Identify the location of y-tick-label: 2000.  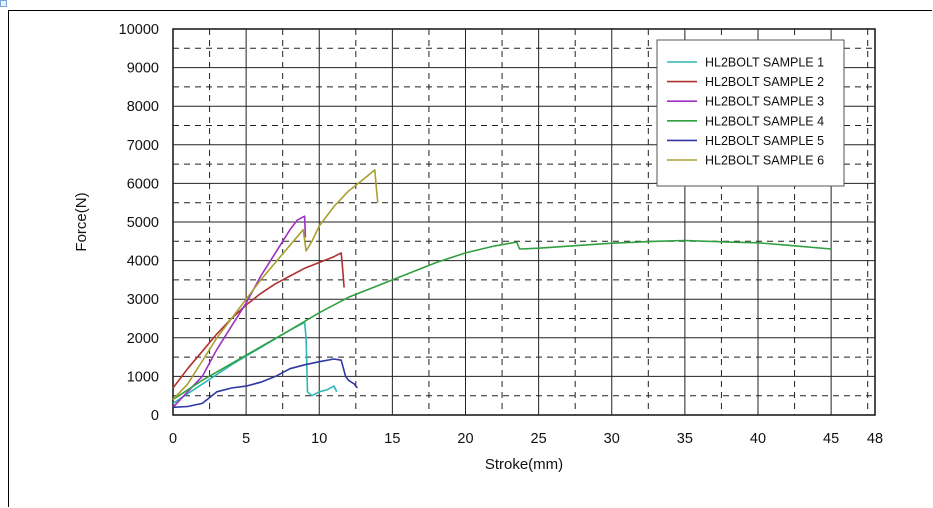
(143, 339).